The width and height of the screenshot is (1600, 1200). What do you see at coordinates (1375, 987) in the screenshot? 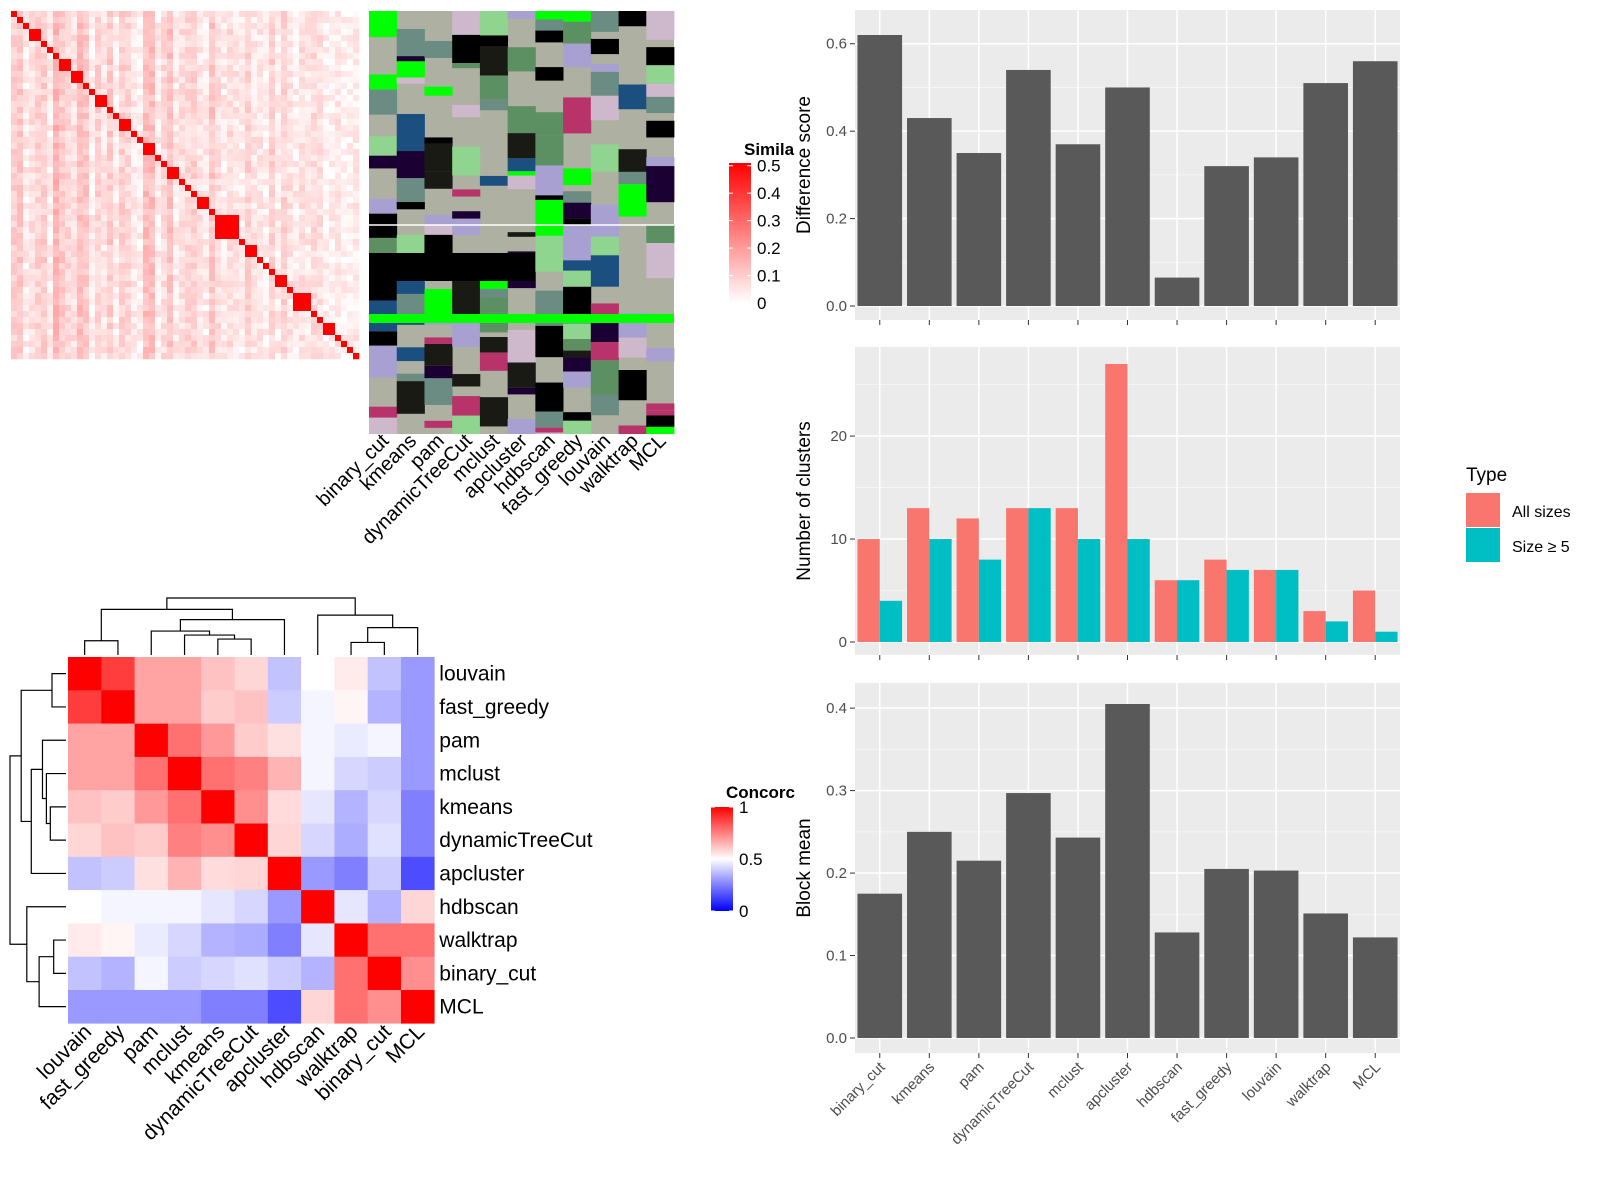
I see `bar` at bounding box center [1375, 987].